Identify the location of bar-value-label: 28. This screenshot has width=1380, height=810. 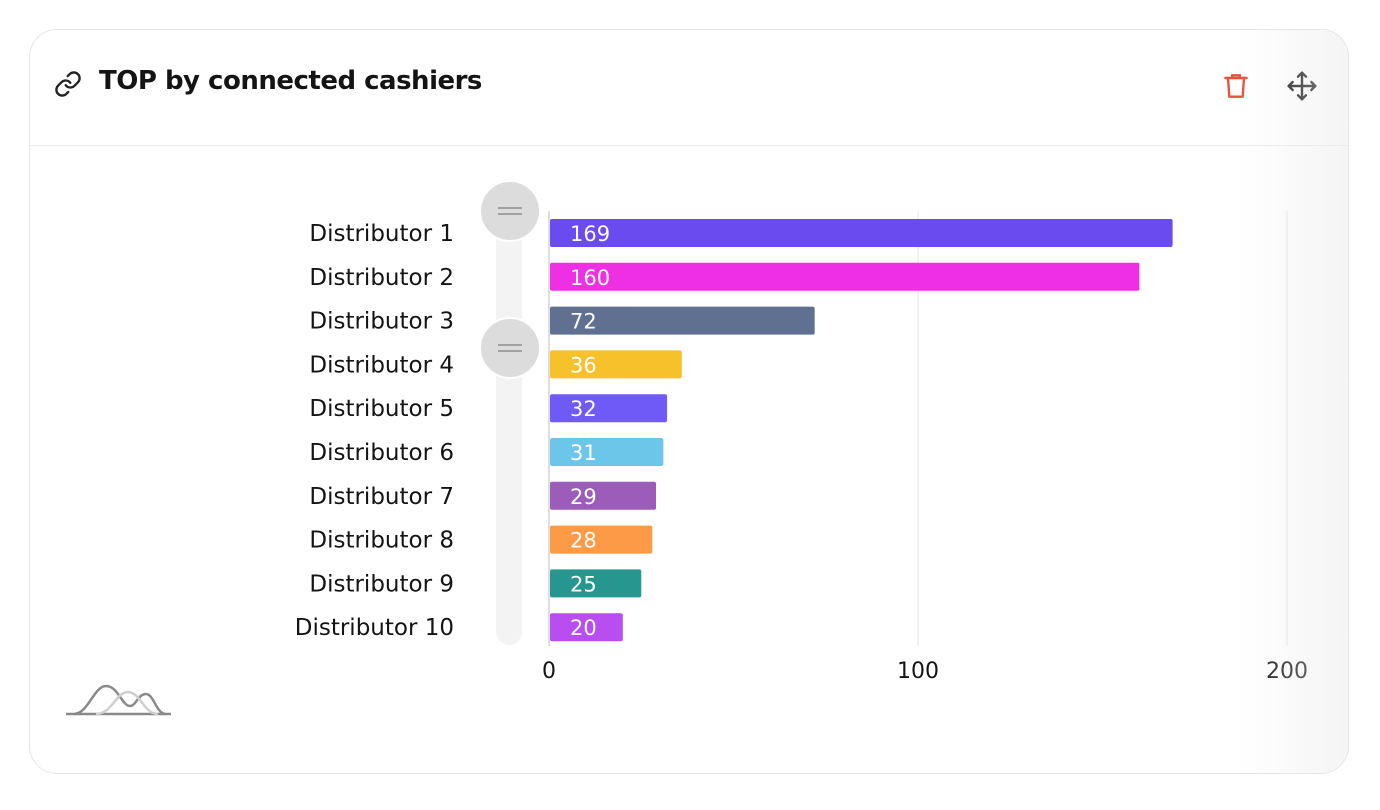
(583, 541).